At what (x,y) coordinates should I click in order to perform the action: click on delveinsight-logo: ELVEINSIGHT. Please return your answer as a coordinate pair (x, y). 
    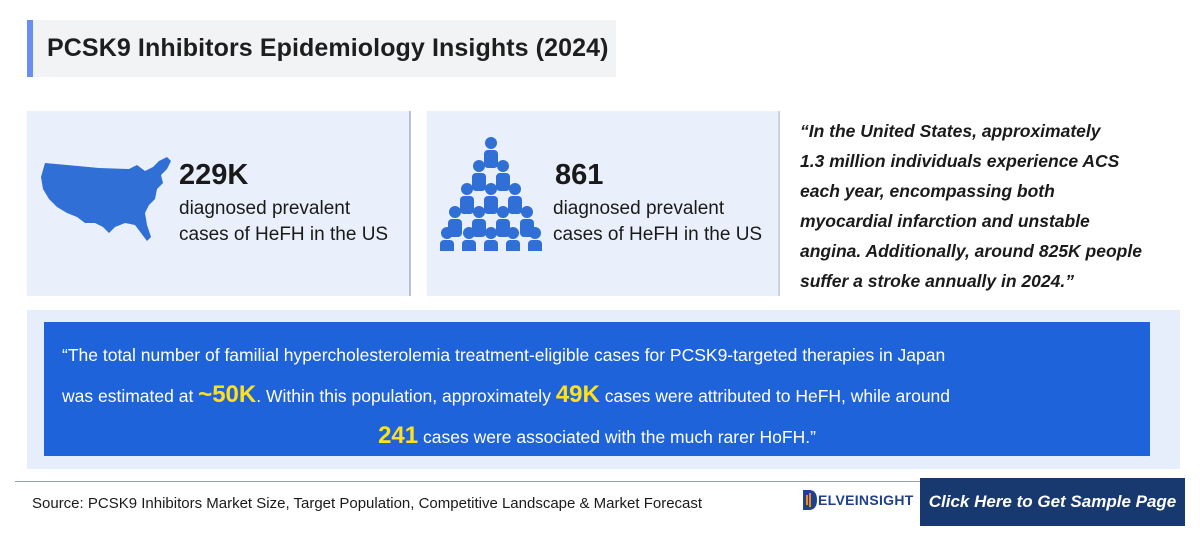
    Looking at the image, I should click on (858, 500).